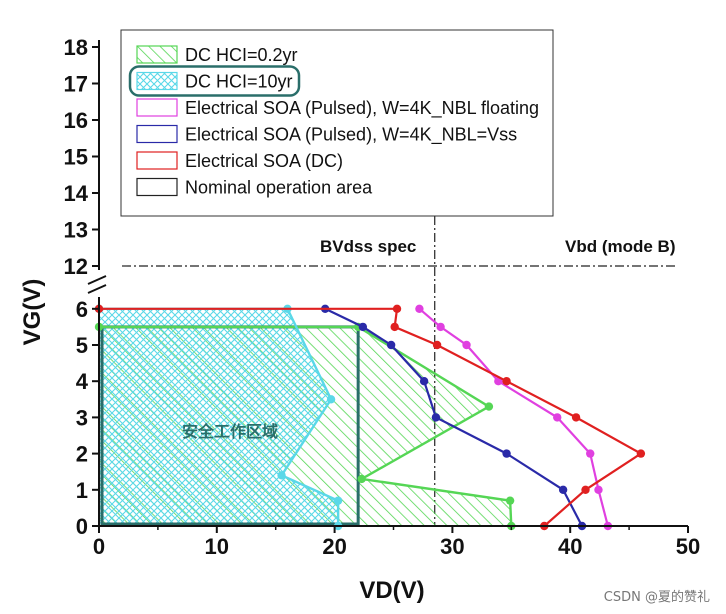  I want to click on y-tick-label: 18, so click(76, 47).